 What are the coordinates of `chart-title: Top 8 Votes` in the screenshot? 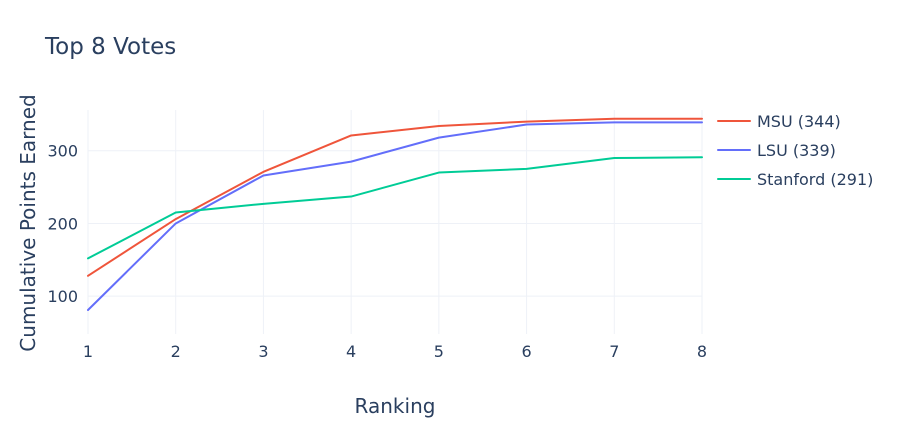 It's located at (110, 47).